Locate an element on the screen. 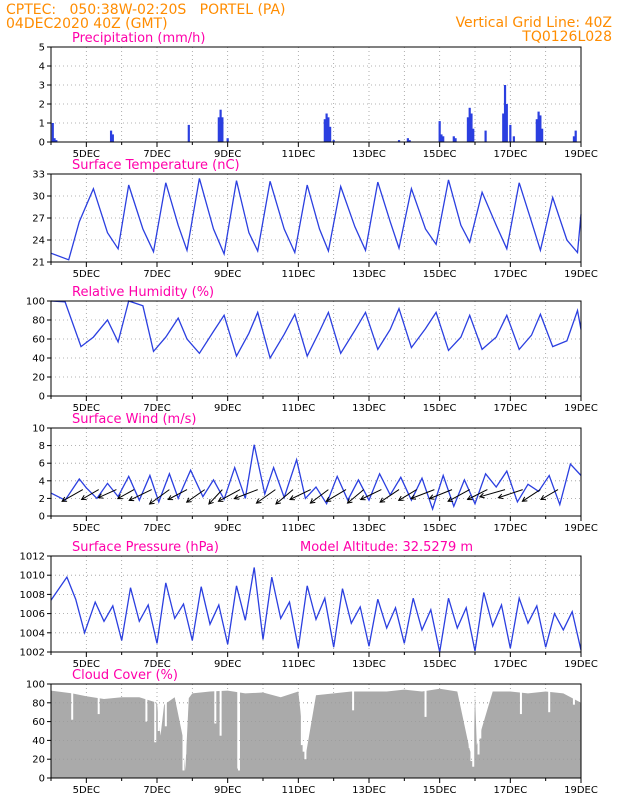 This screenshot has width=618, height=800. y-tick-label: 100 is located at coordinates (35, 685).